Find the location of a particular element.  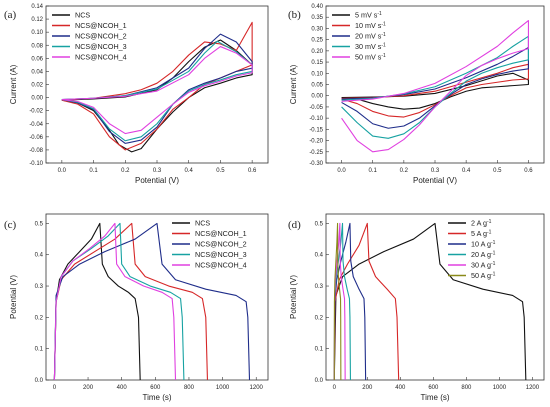

legend-label: 5 A g-1 is located at coordinates (481, 233).